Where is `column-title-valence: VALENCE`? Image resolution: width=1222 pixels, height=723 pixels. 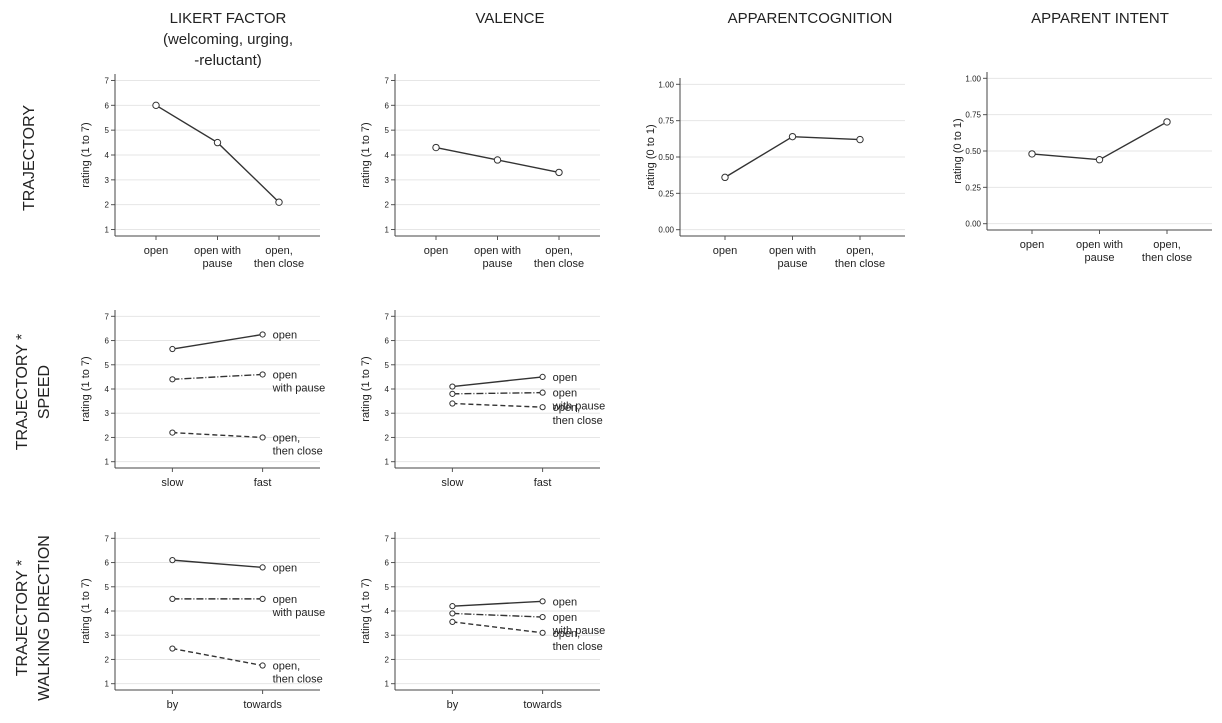 column-title-valence: VALENCE is located at coordinates (510, 18).